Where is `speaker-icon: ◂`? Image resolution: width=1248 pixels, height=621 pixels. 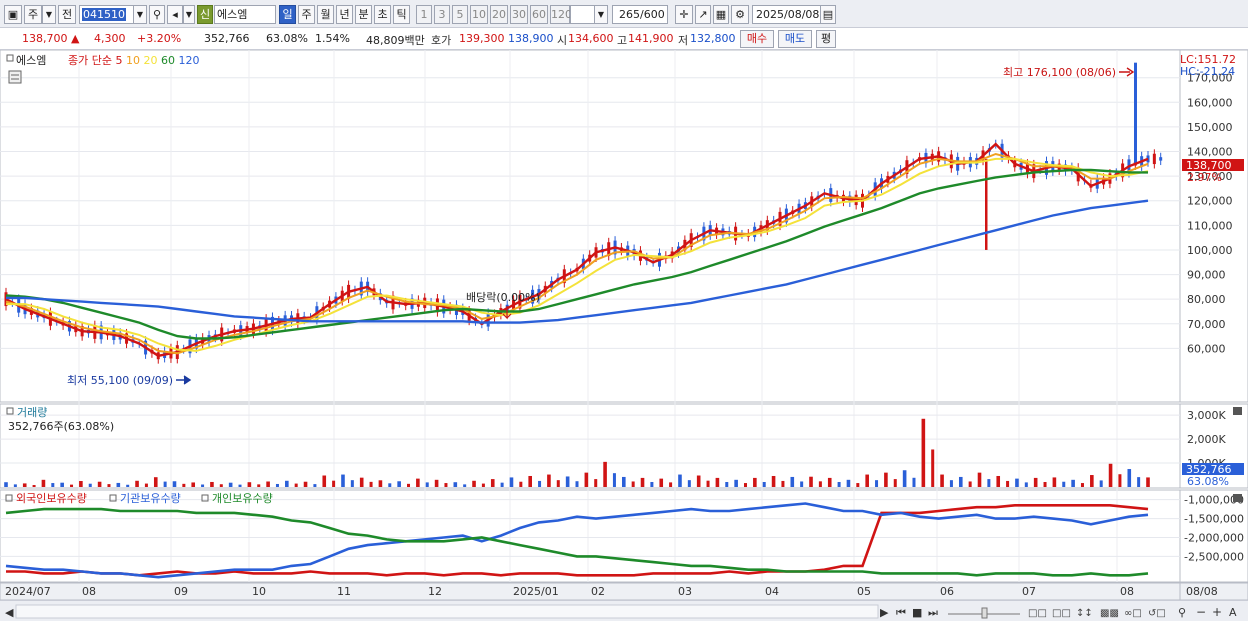
speaker-icon: ◂ is located at coordinates (175, 14).